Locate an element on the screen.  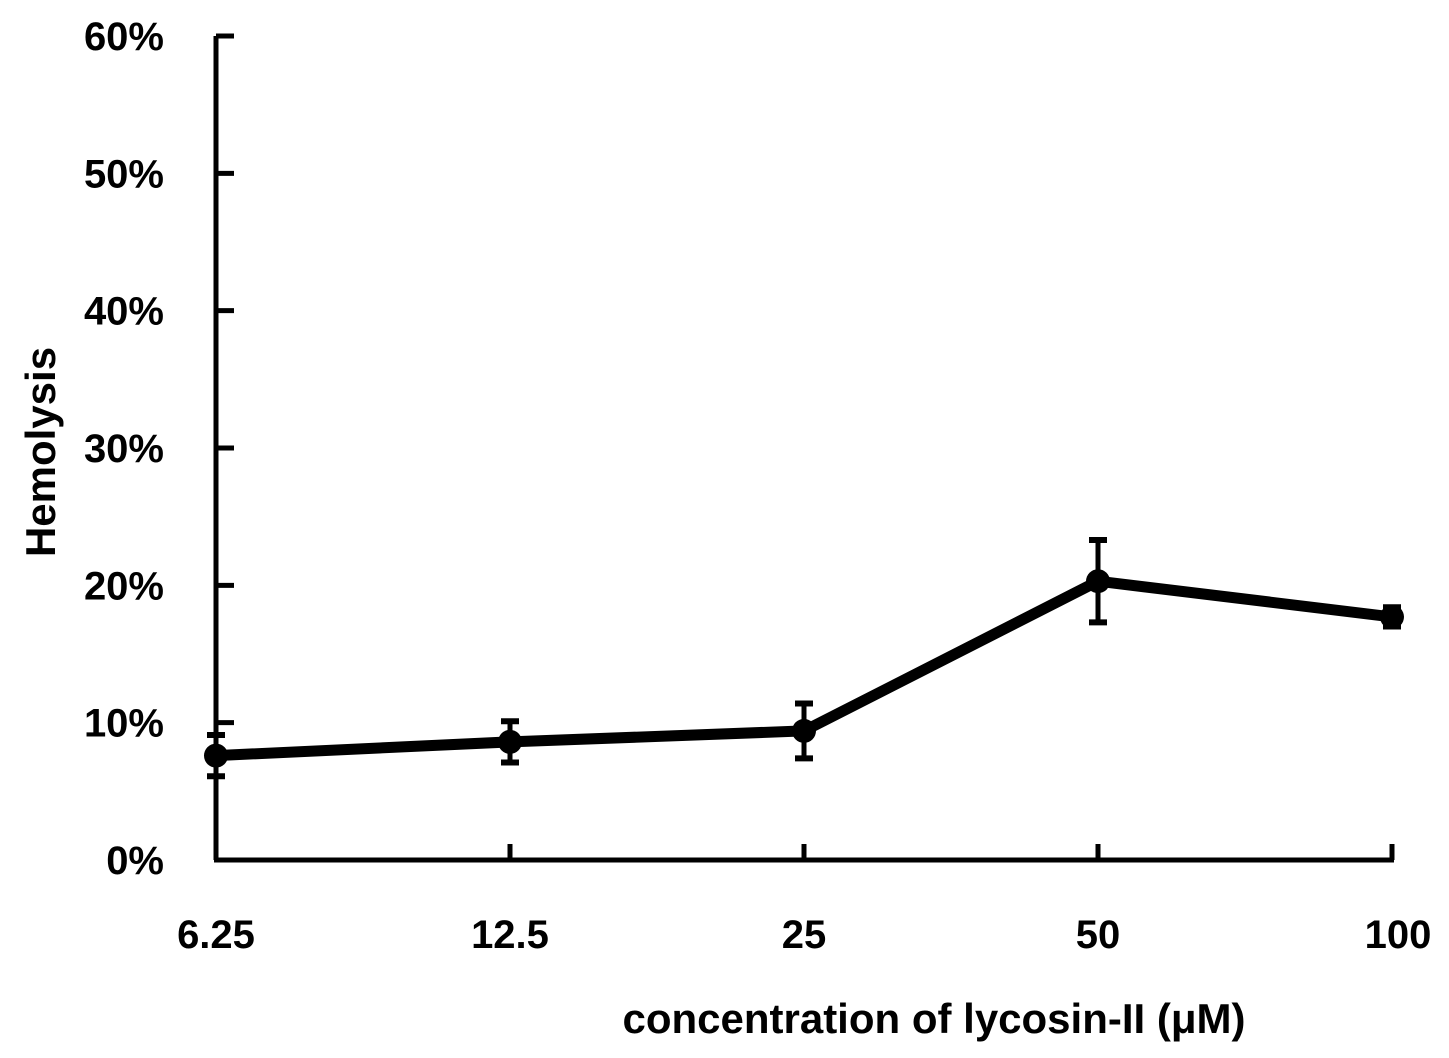
y-tick-labels: 0% 10% 20% 30% 40% 50% 60% is located at coordinates (124, 449).